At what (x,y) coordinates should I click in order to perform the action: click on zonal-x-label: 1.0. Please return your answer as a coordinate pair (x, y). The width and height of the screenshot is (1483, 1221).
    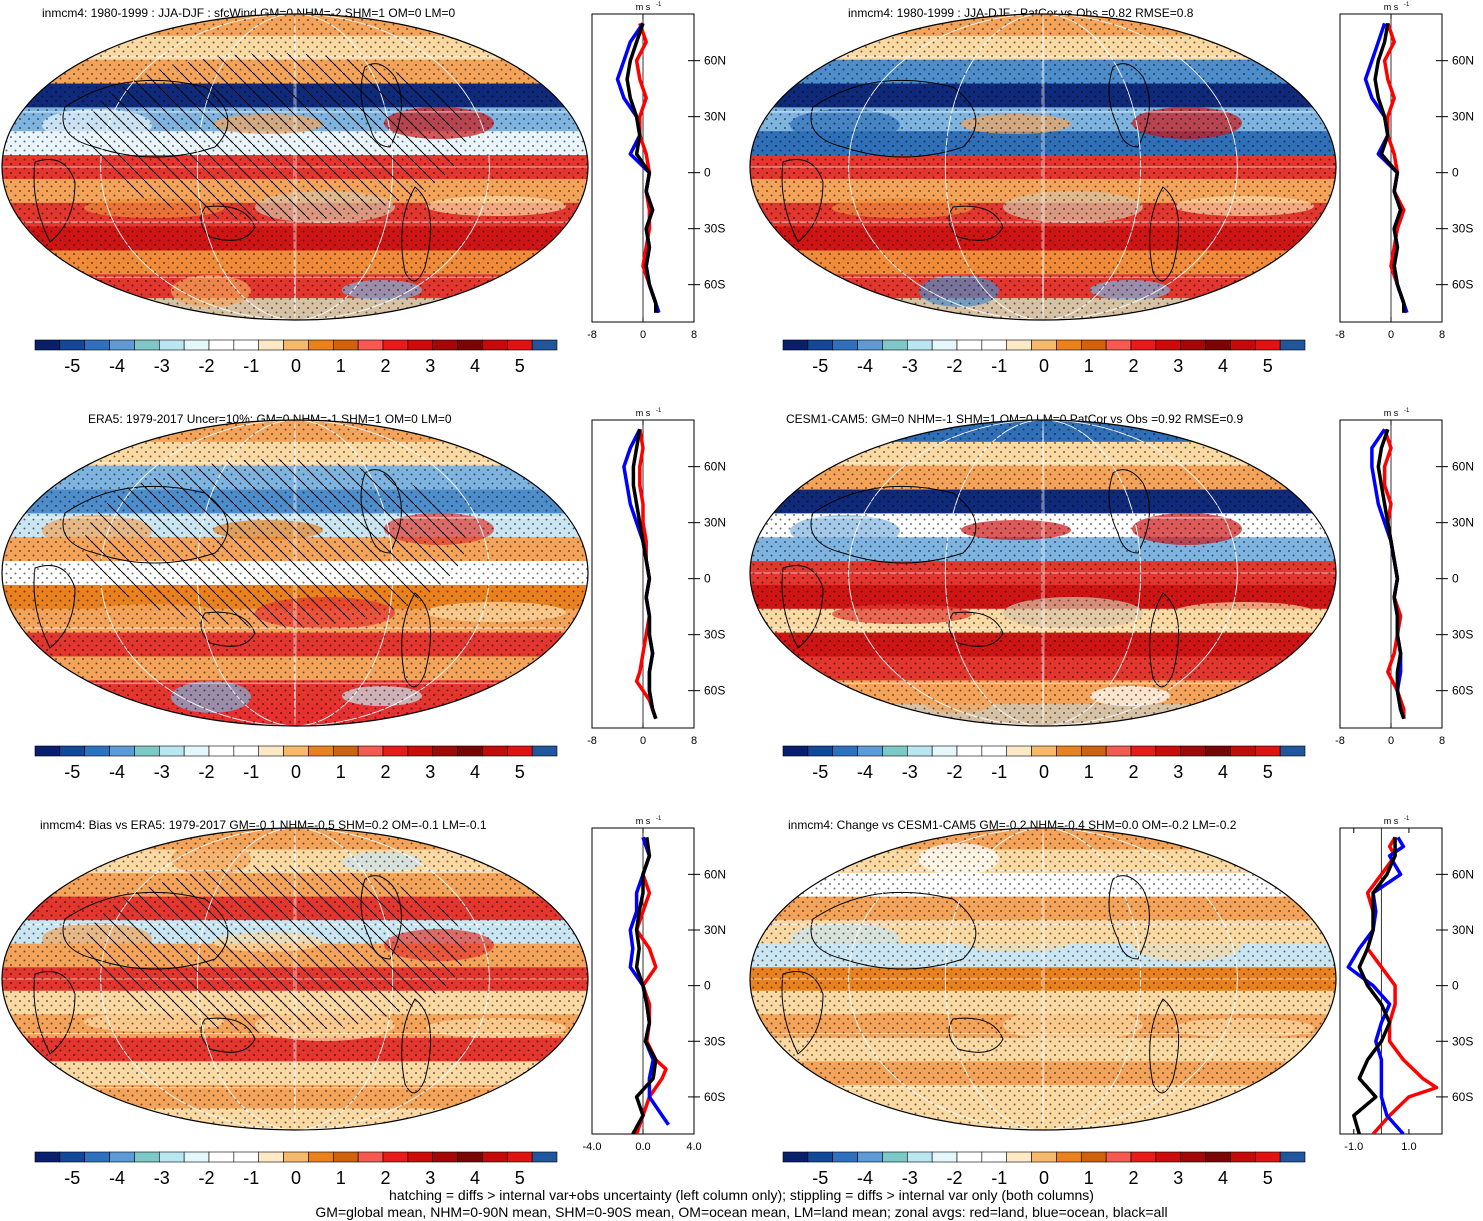
    Looking at the image, I should click on (1408, 1147).